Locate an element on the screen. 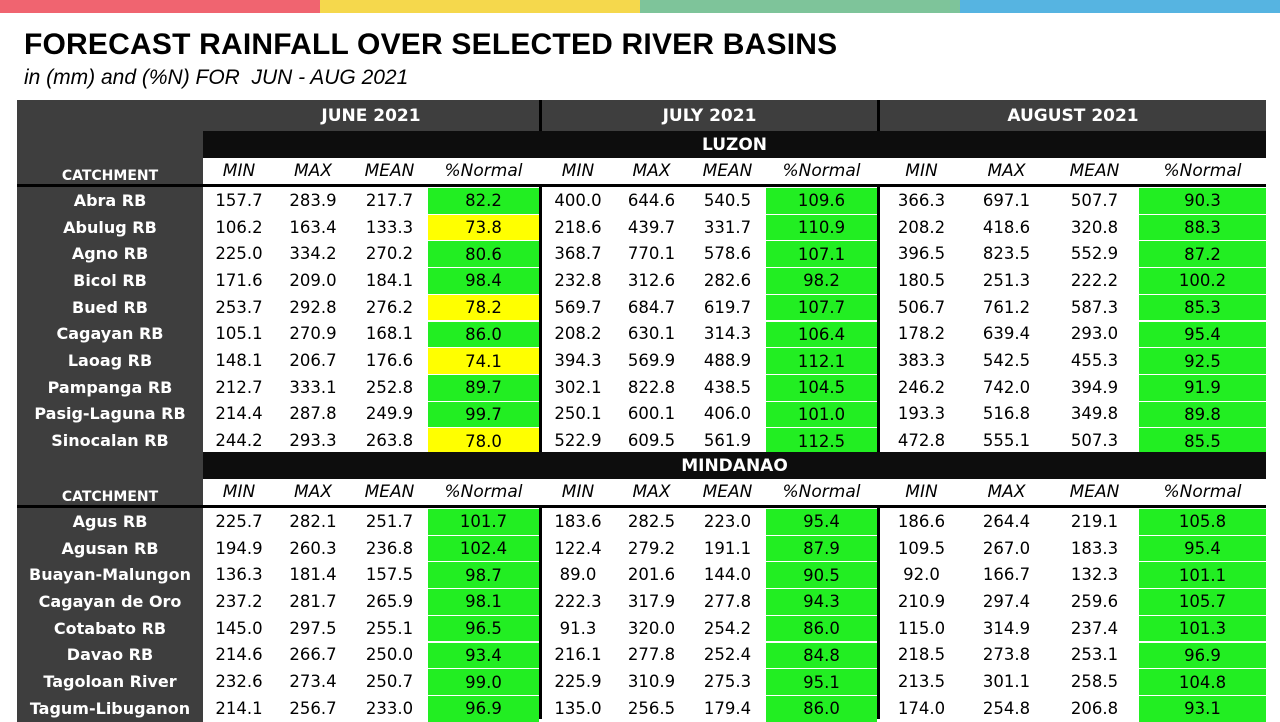 The width and height of the screenshot is (1280, 722). rainfall-value: 144.0 is located at coordinates (727, 575).